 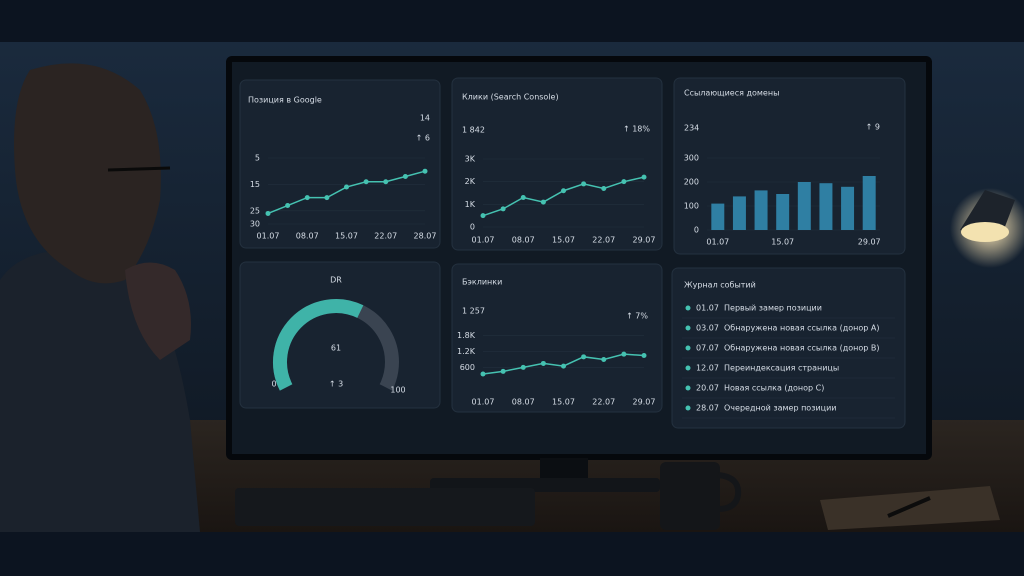 I want to click on log-text: Новая ссылка (донор C), so click(x=774, y=388).